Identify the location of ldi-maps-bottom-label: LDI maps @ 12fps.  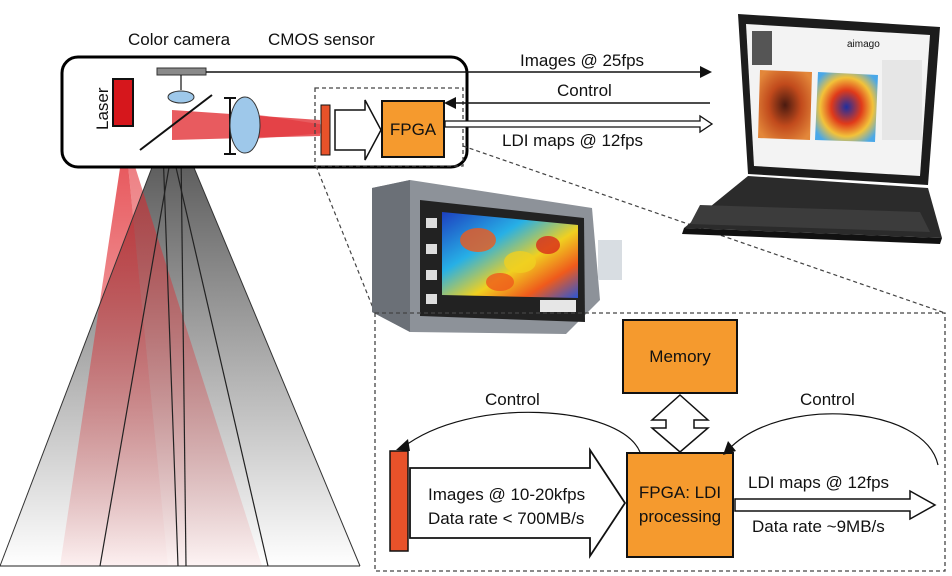
(818, 482).